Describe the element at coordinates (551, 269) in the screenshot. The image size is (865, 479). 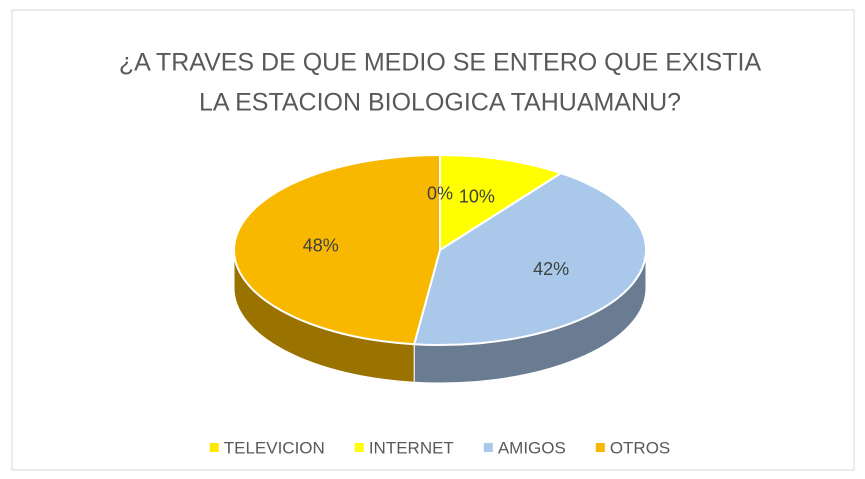
I see `data-label: 42%` at that location.